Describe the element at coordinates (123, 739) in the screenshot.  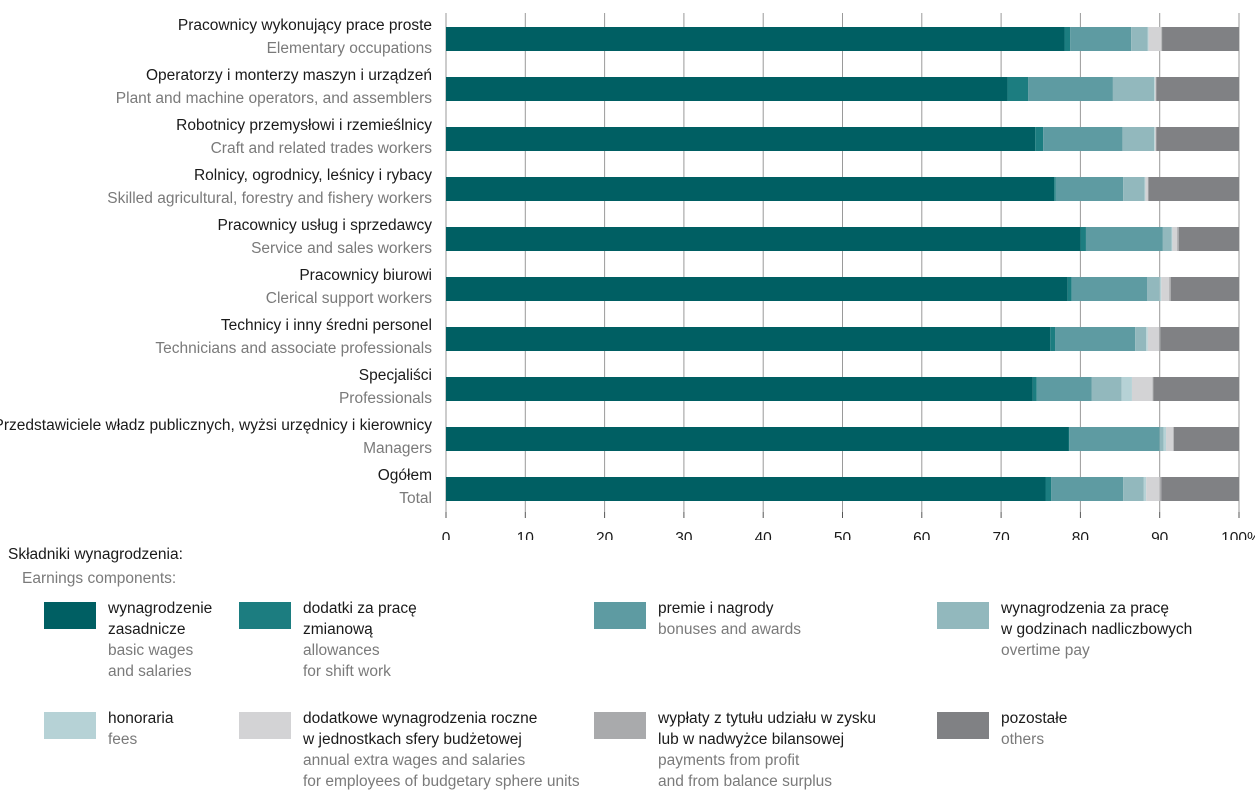
I see `legend-label-en: fees` at that location.